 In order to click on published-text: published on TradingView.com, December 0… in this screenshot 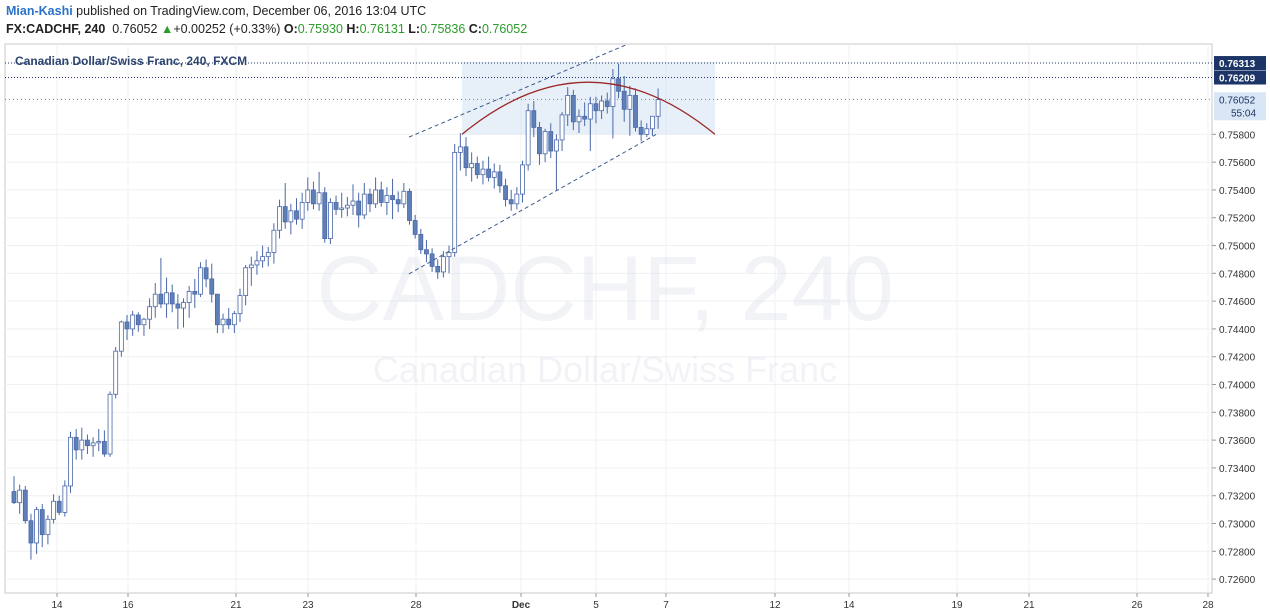, I will do `click(251, 11)`.